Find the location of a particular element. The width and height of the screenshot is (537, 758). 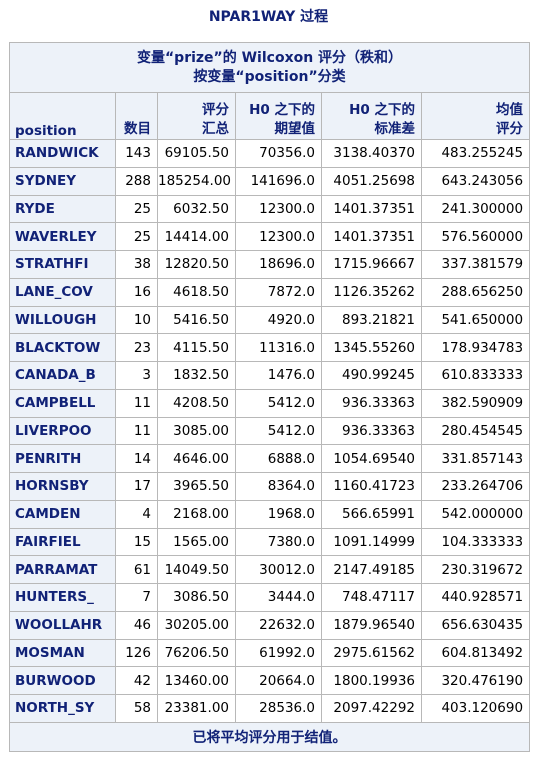

cell-count: 23 is located at coordinates (136, 347).